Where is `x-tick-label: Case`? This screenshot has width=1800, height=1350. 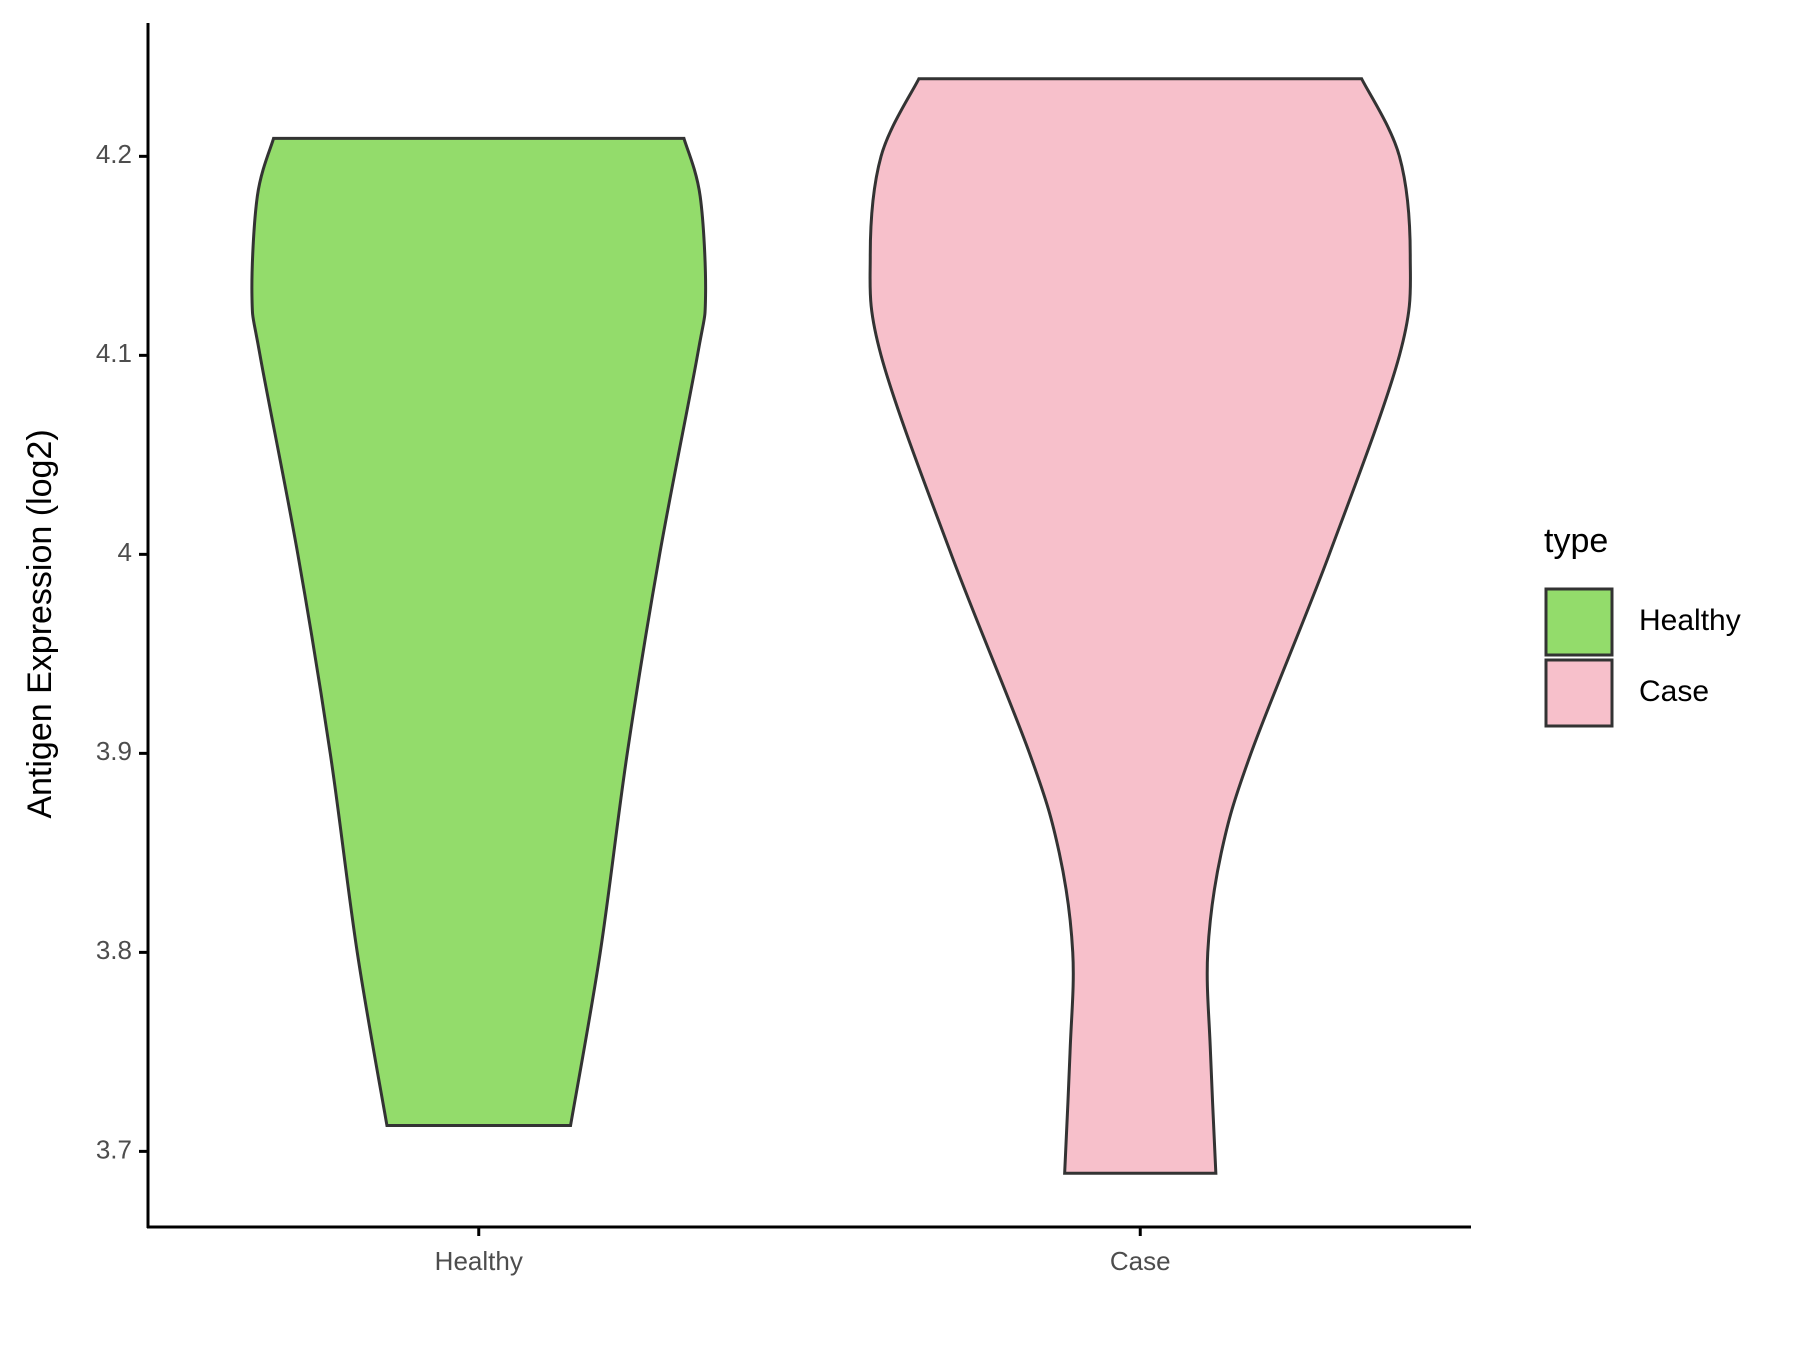 x-tick-label: Case is located at coordinates (1140, 1261).